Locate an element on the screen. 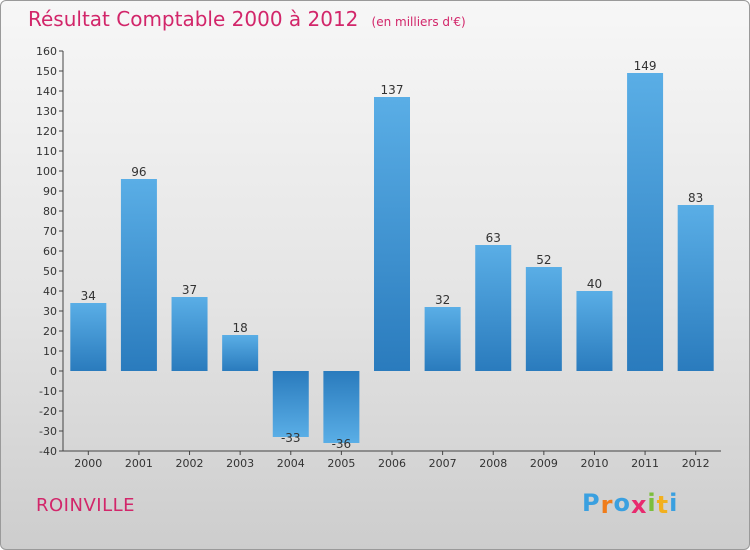  chart-subtitle: (en milliers d'€) is located at coordinates (418, 22).